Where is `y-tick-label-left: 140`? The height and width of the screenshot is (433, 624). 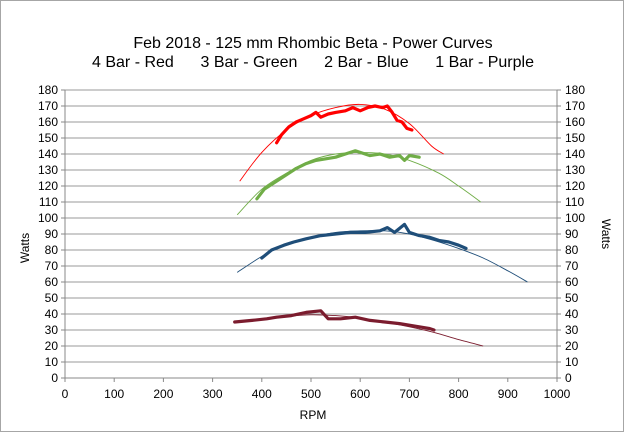
y-tick-label-left: 140 is located at coordinates (48, 154).